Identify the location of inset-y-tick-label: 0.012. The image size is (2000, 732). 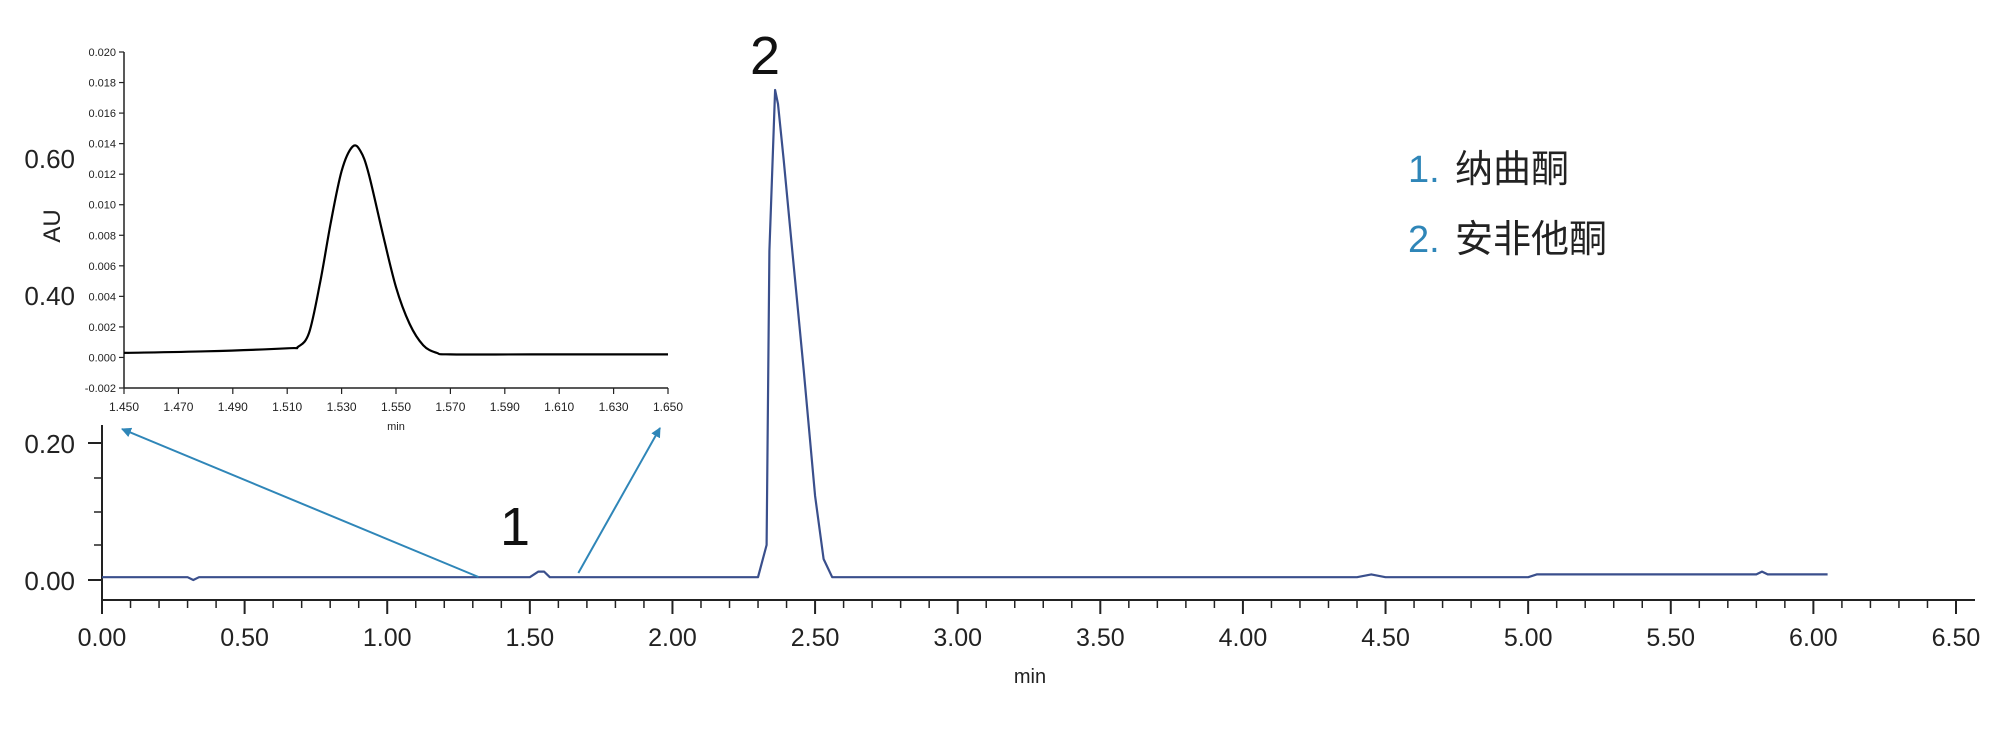
(102, 175).